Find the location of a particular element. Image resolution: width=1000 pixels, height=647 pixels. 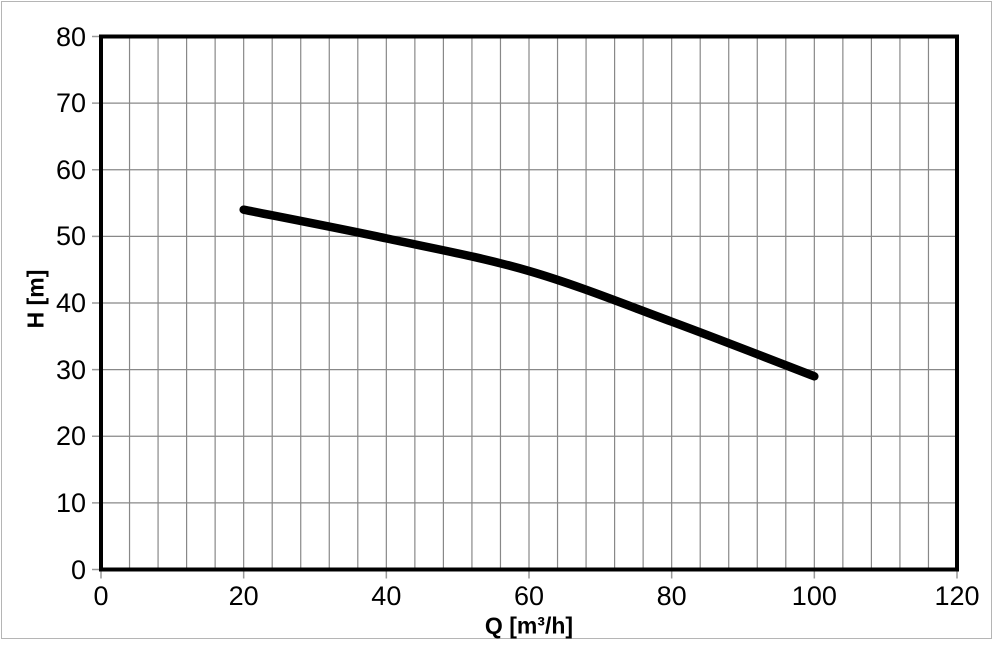

y-axis-title: H [m] is located at coordinates (35, 299).